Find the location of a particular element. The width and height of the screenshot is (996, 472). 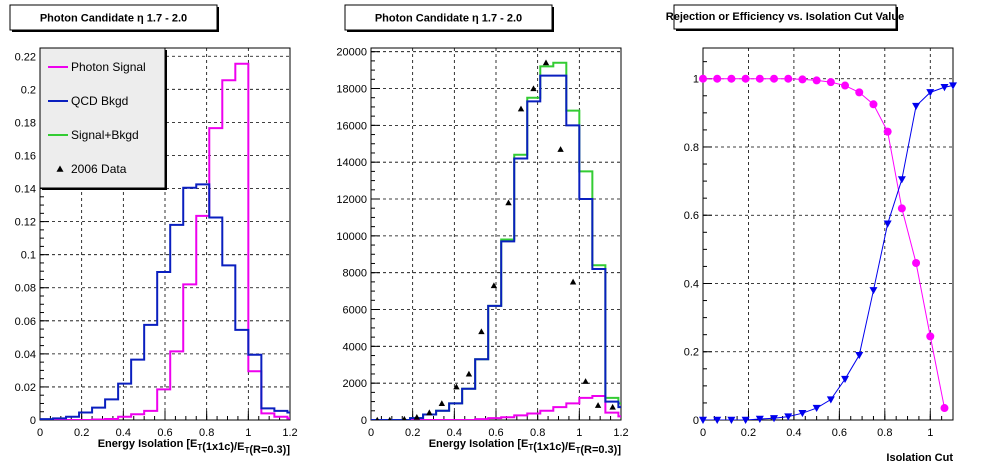

chart-2-xlabel: Energy Isolation [ET(1x1c)/ET(R=0.3)] is located at coordinates (525, 447).